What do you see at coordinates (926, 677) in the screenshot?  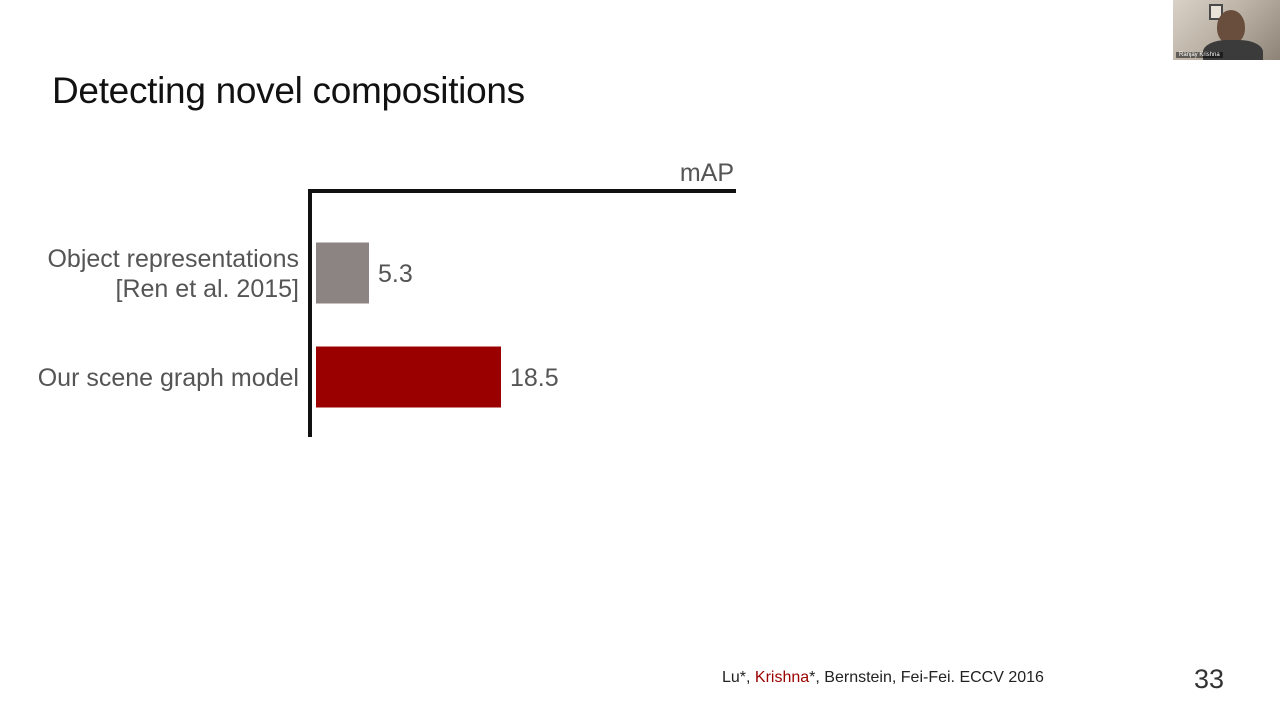 I see `citation-part-2: *, Bernstein, Fei-Fei. ECCV 2016` at bounding box center [926, 677].